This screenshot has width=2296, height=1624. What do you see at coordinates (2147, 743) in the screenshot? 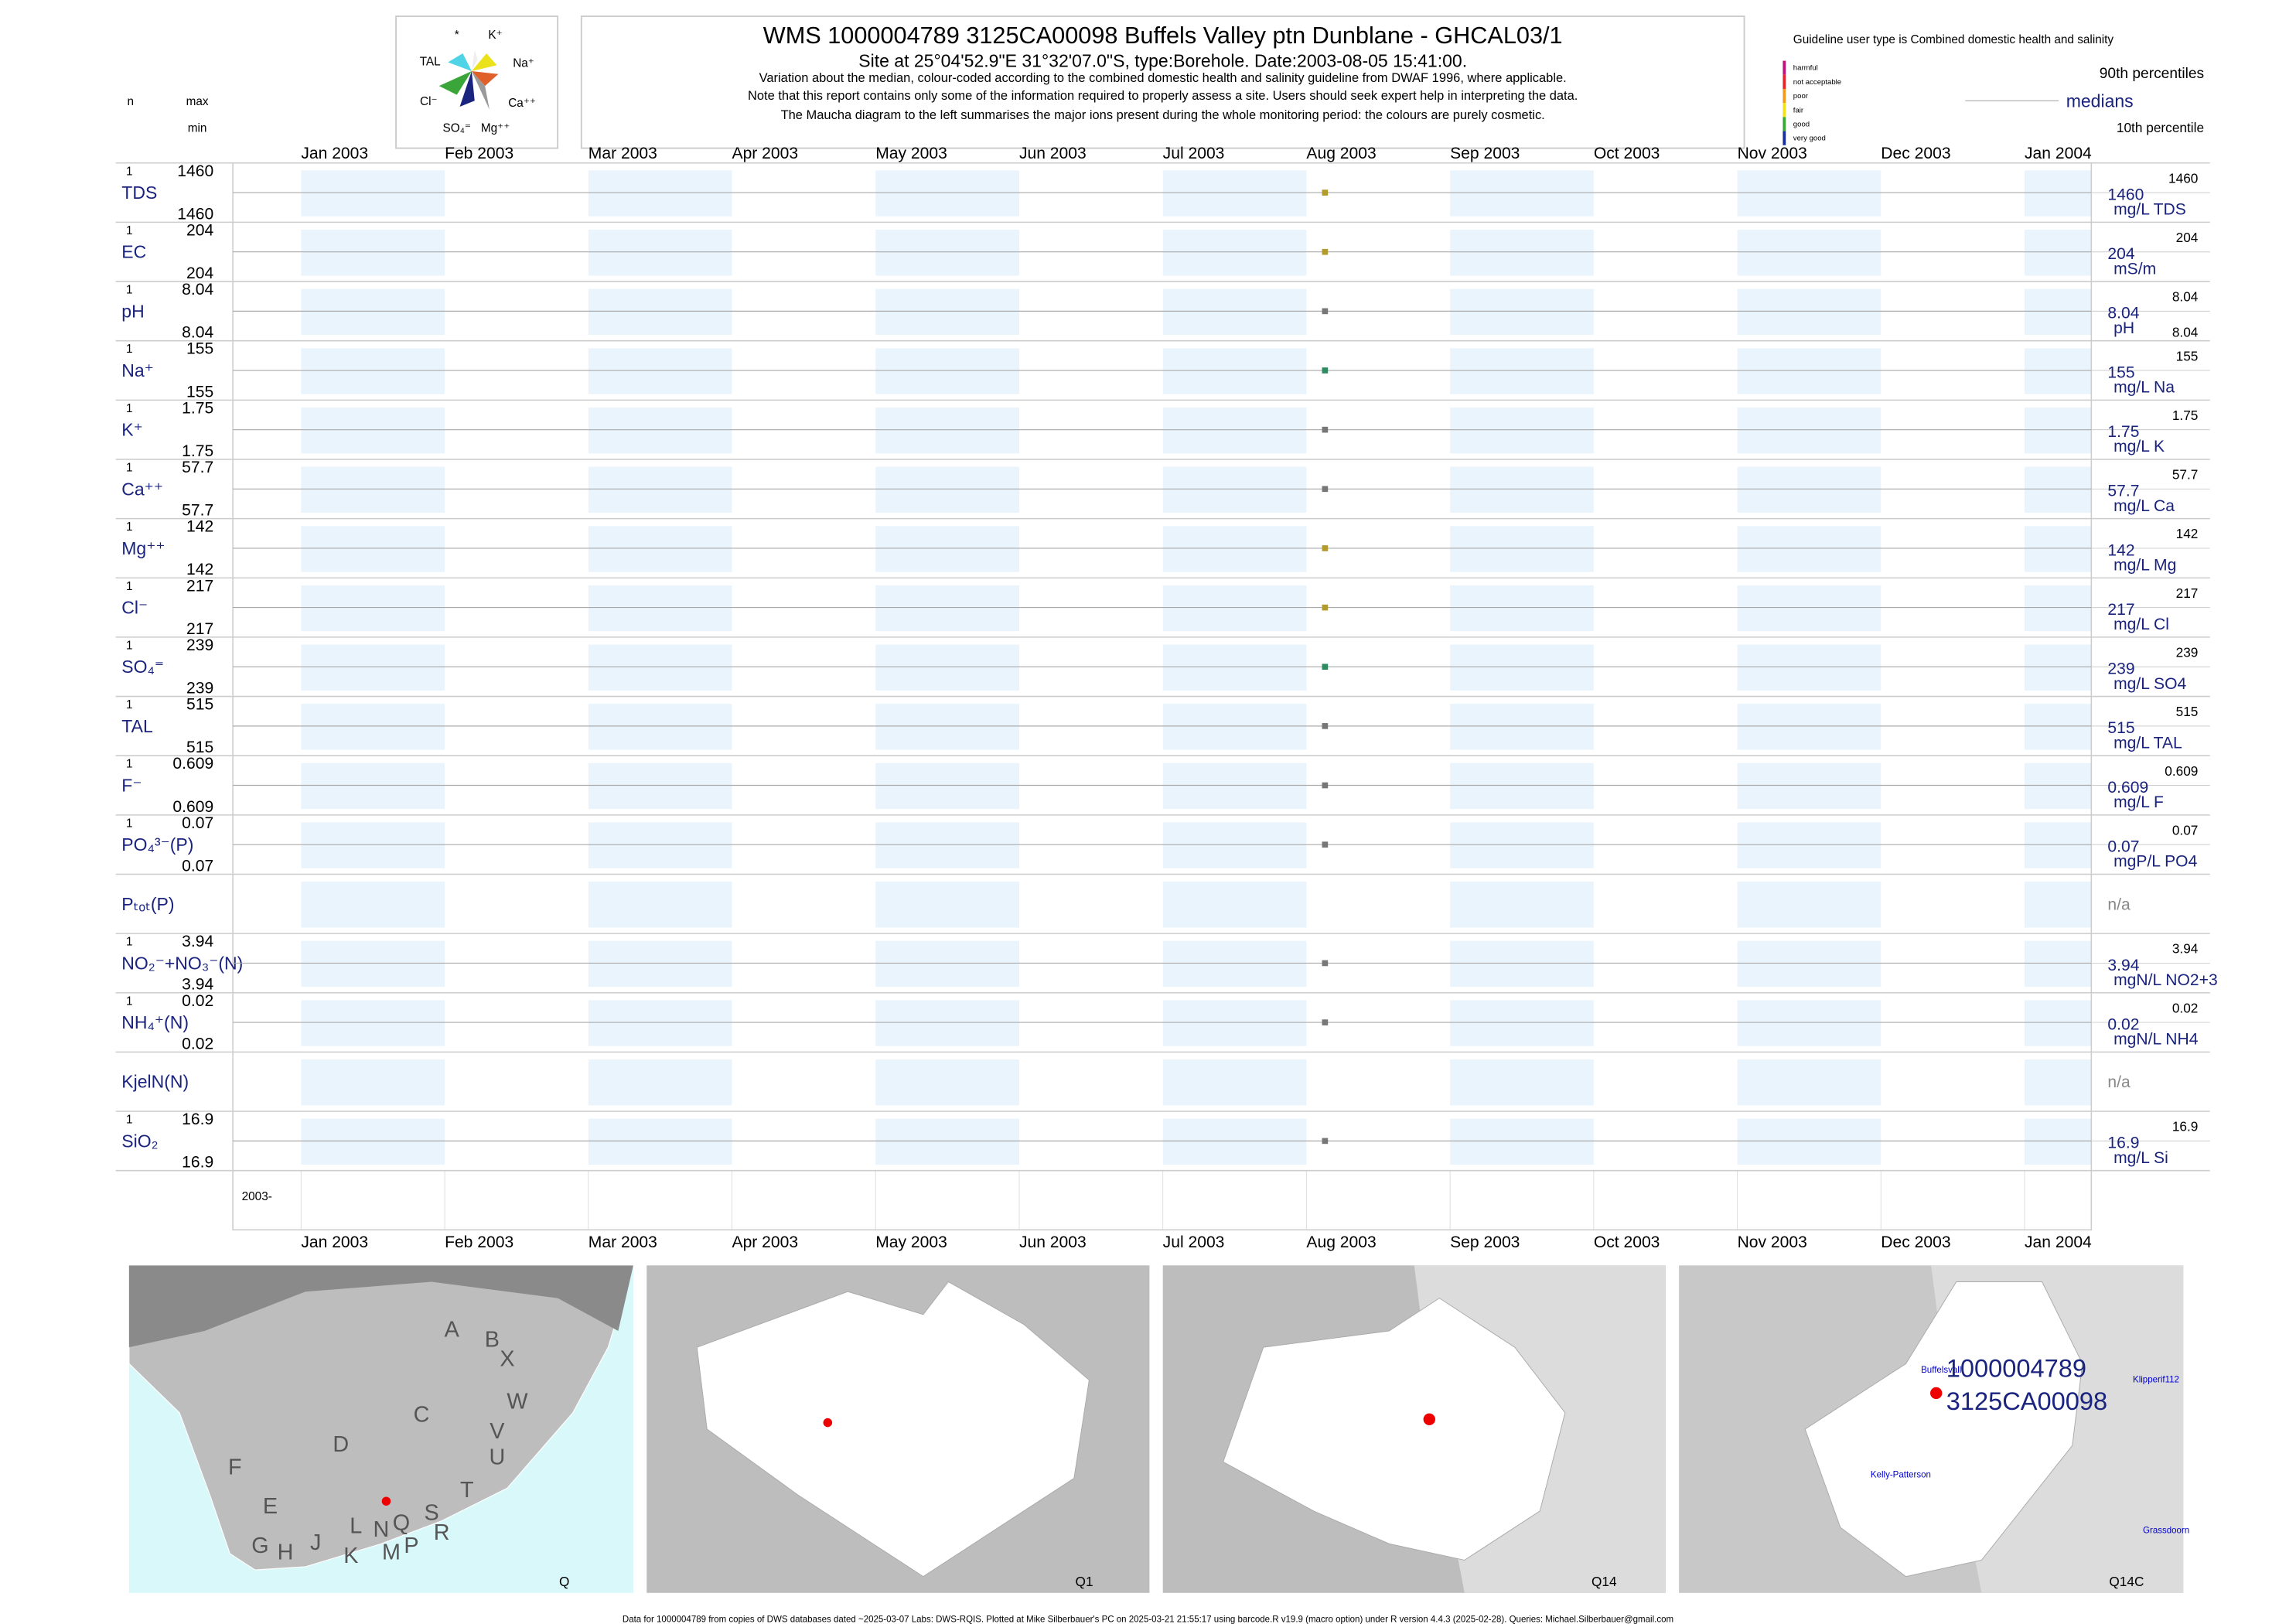
I see `row-unit: mg/L TAL` at bounding box center [2147, 743].